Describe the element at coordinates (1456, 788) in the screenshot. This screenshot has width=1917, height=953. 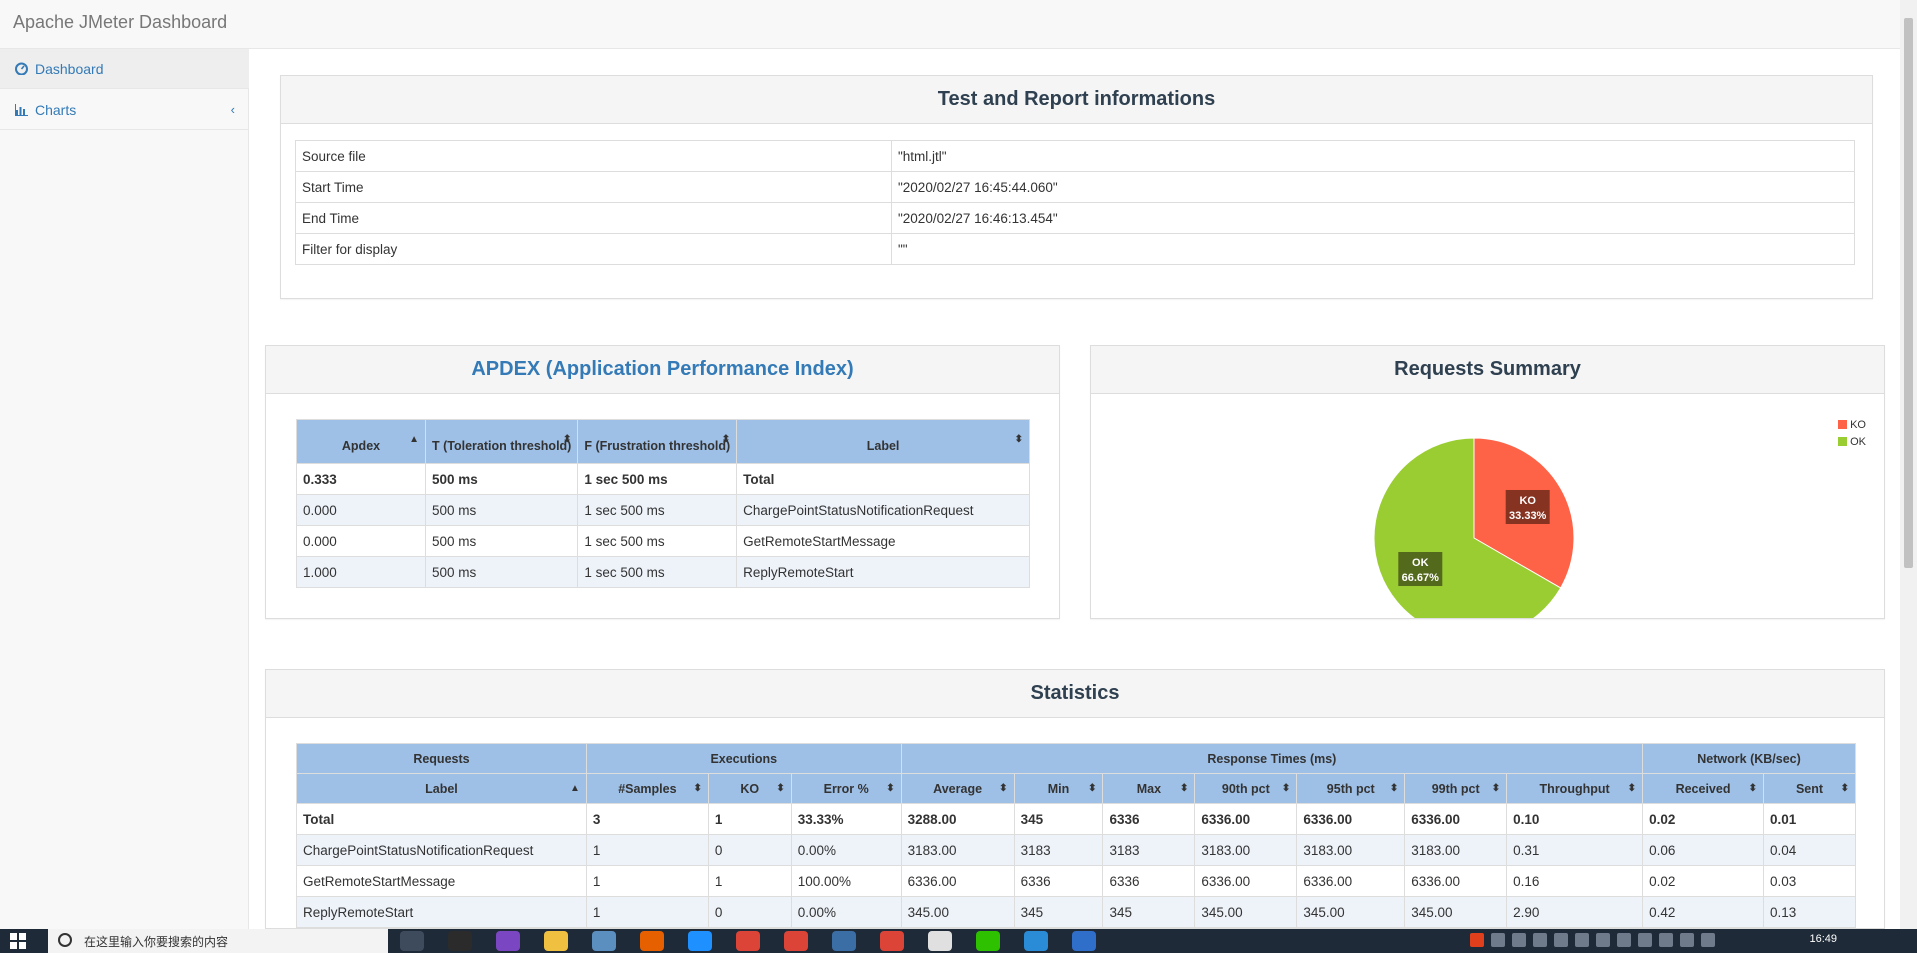
I see `column-header: 99th pct ⬍` at that location.